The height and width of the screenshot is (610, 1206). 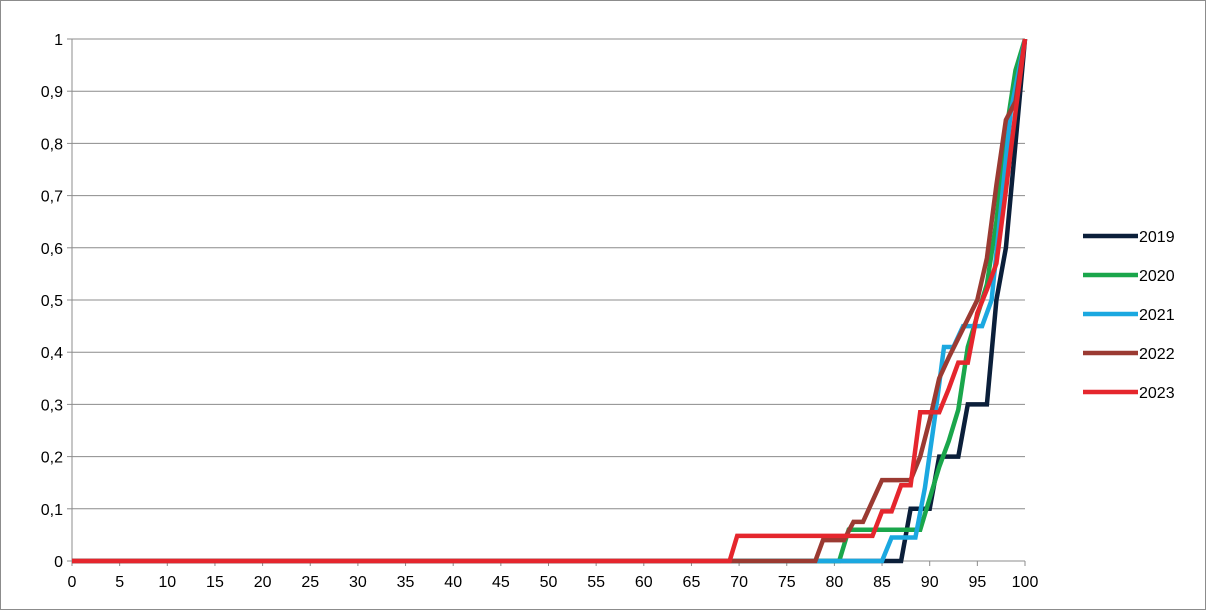 What do you see at coordinates (835, 582) in the screenshot?
I see `x-tick-label: 80` at bounding box center [835, 582].